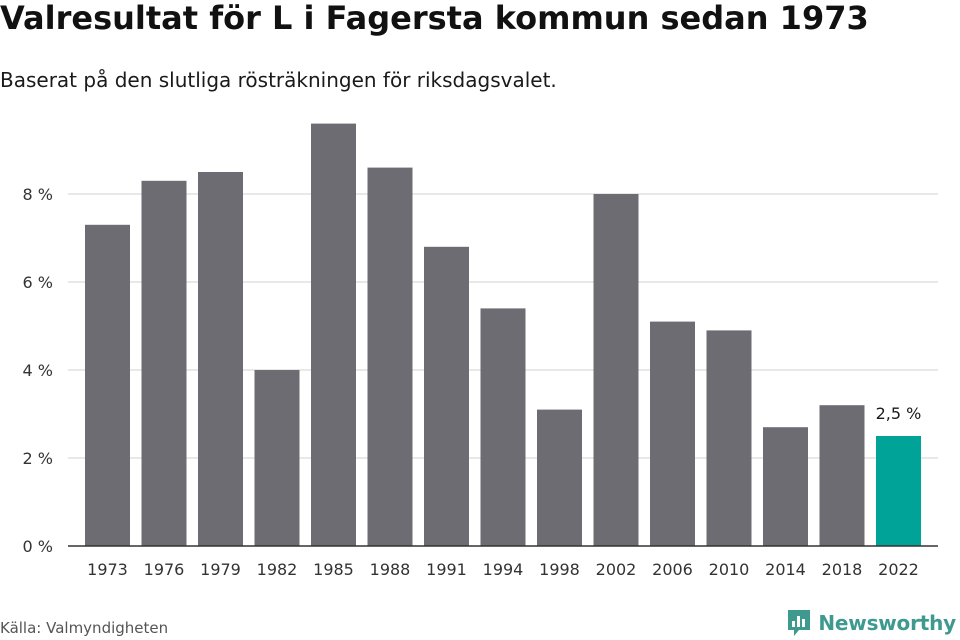 The height and width of the screenshot is (640, 960). I want to click on x-tick-label: 1973, so click(107, 569).